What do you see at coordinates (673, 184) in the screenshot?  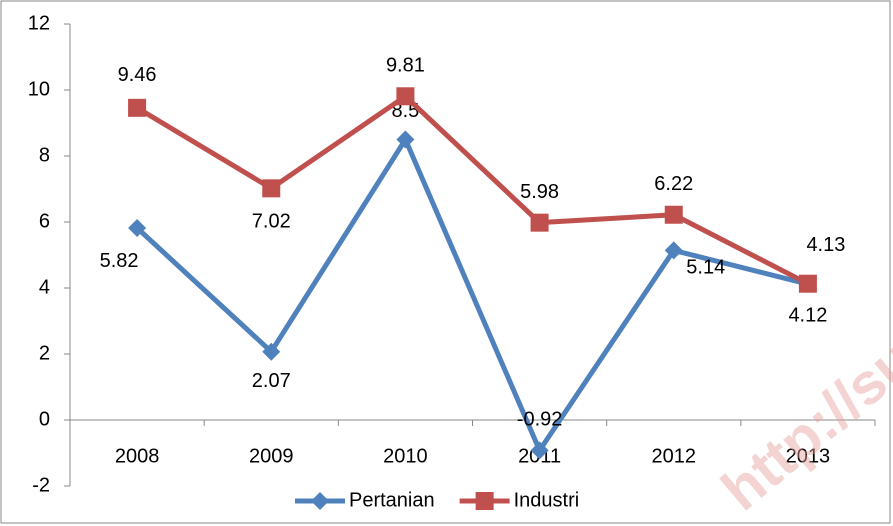 I see `data-label: 6.22` at bounding box center [673, 184].